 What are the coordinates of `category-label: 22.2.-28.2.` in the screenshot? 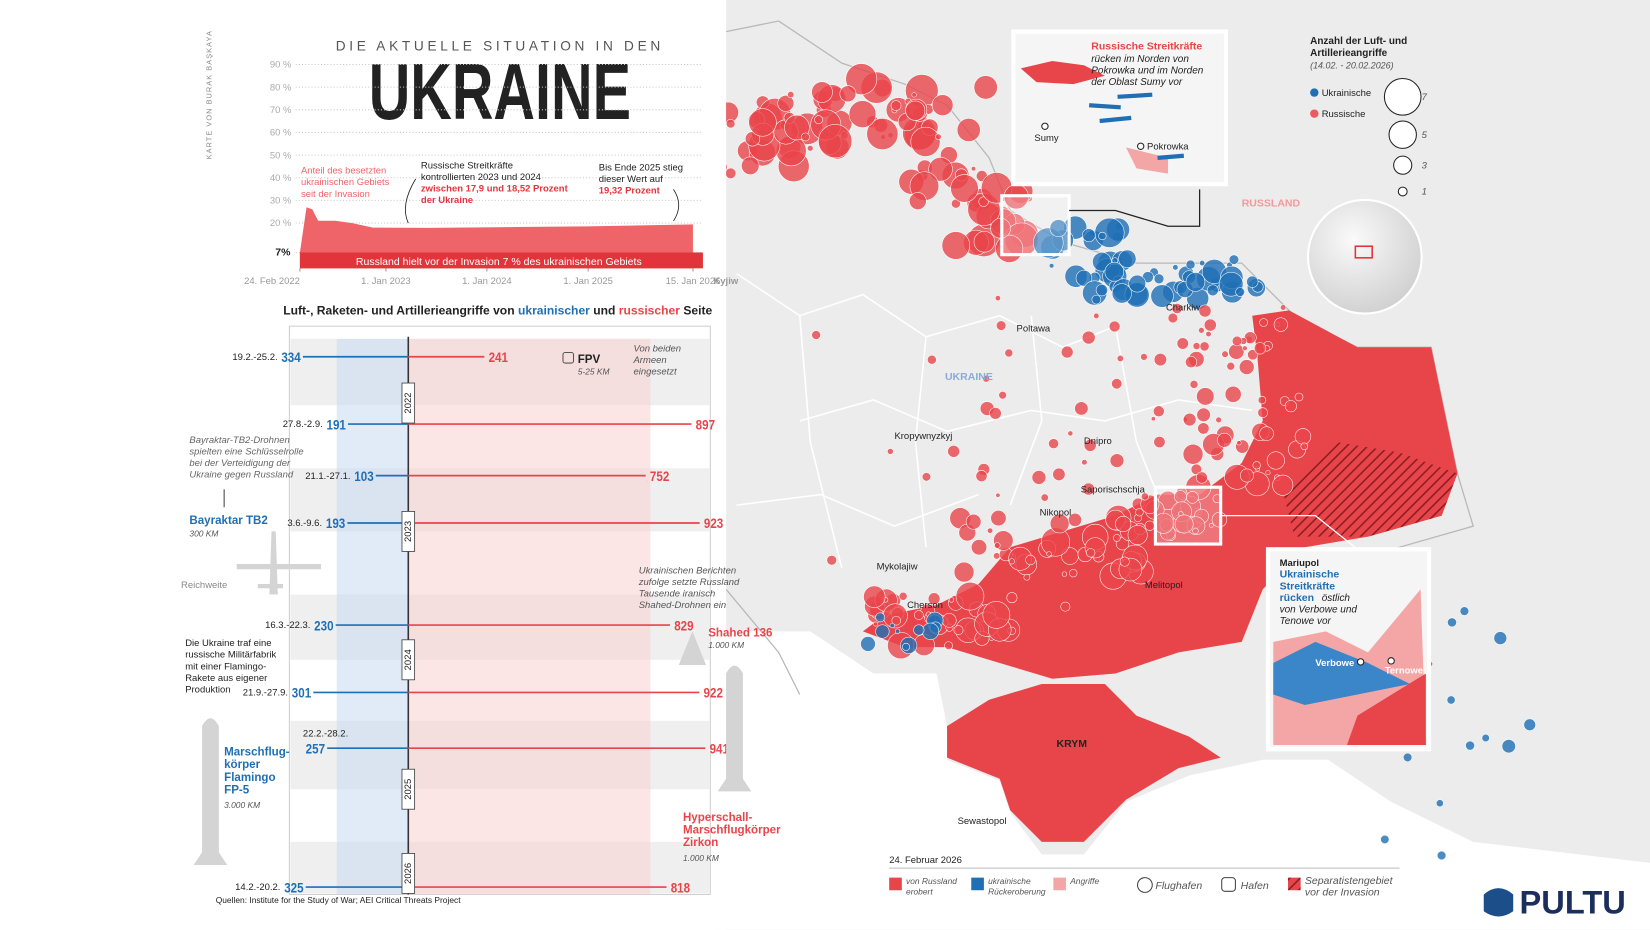 It's located at (325, 734).